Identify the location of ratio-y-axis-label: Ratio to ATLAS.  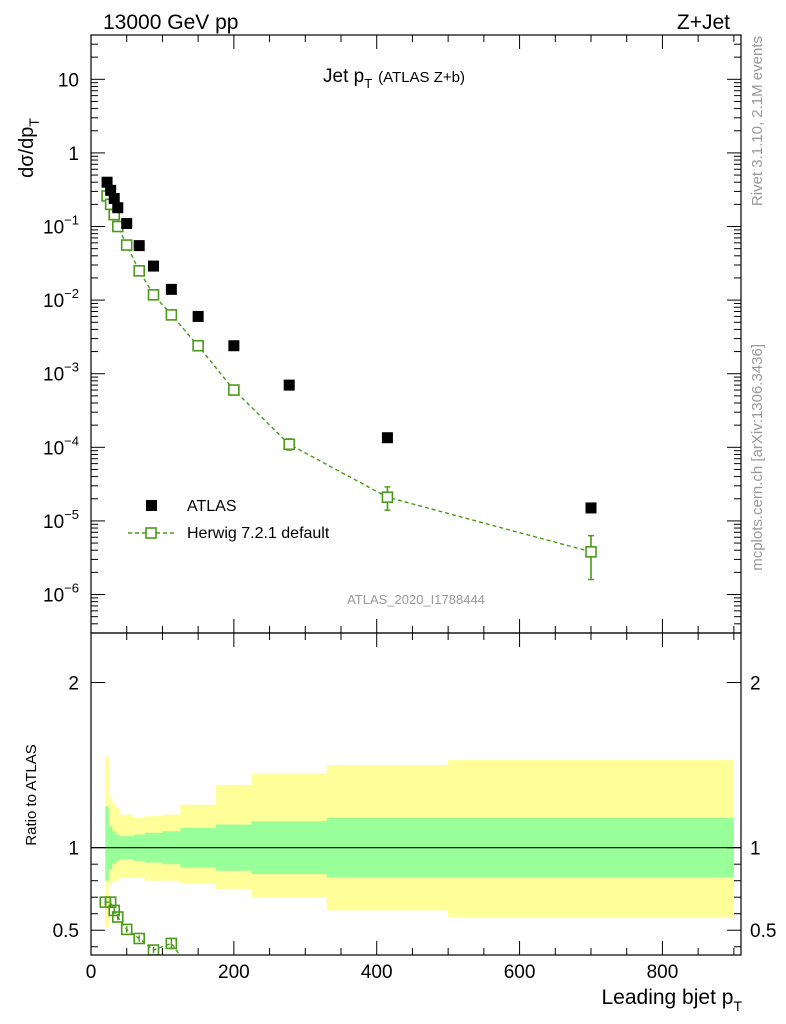
(31, 794).